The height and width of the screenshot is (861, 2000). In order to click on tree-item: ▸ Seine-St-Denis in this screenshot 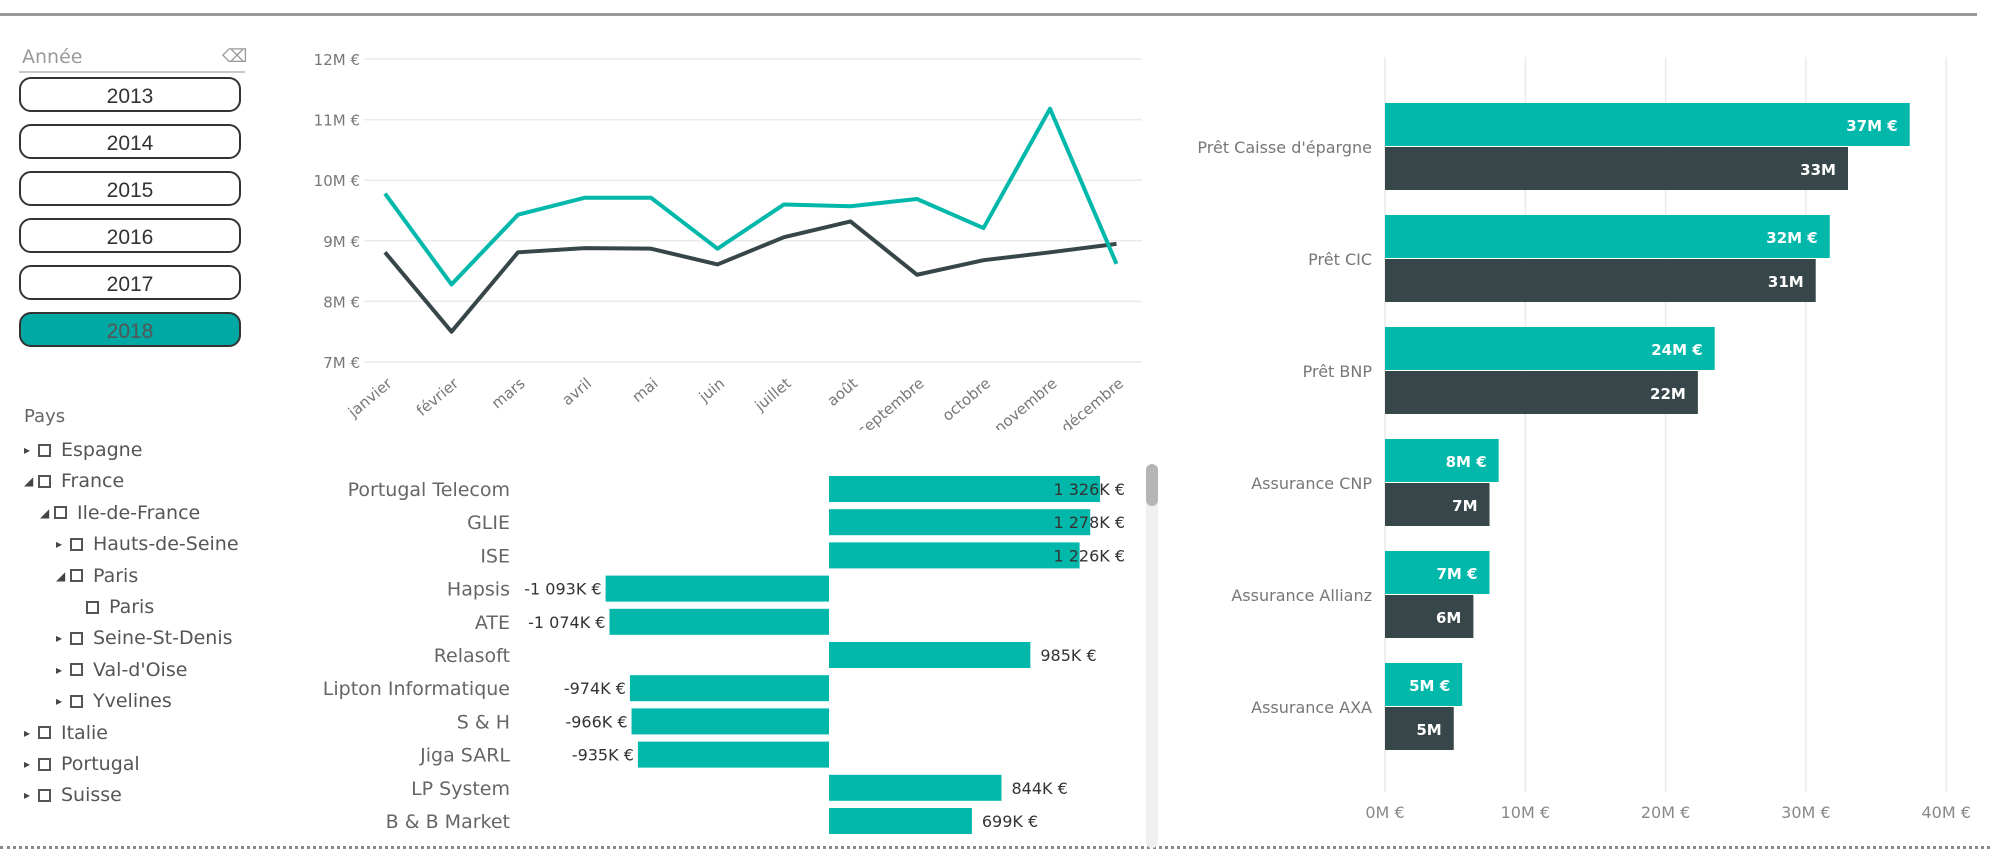, I will do `click(144, 638)`.